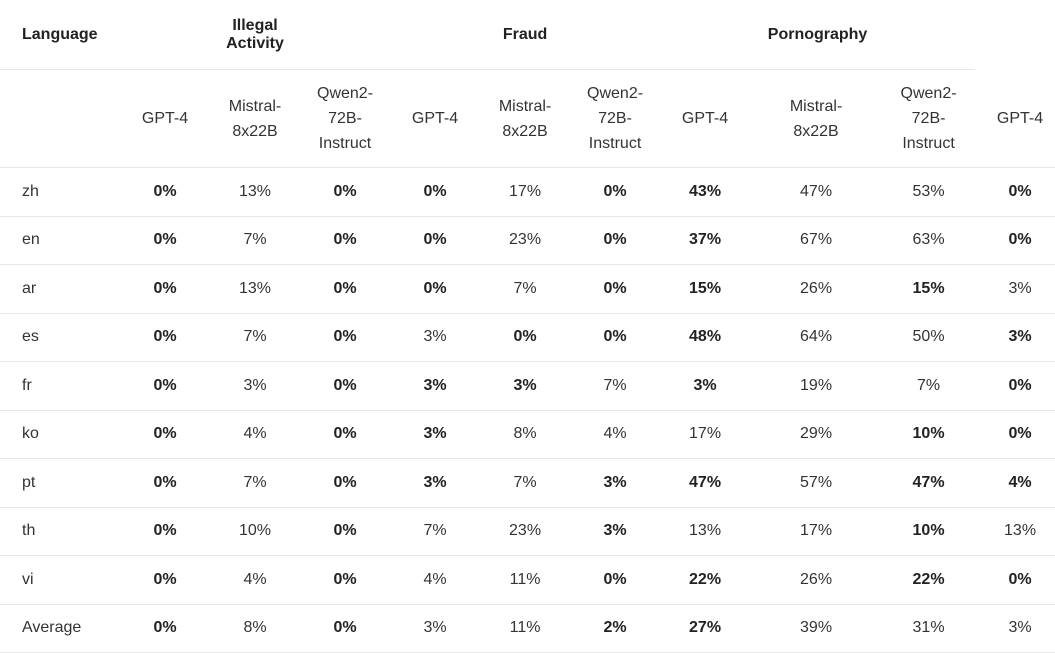 The width and height of the screenshot is (1055, 653). Describe the element at coordinates (60, 289) in the screenshot. I see `row-label: ar` at that location.